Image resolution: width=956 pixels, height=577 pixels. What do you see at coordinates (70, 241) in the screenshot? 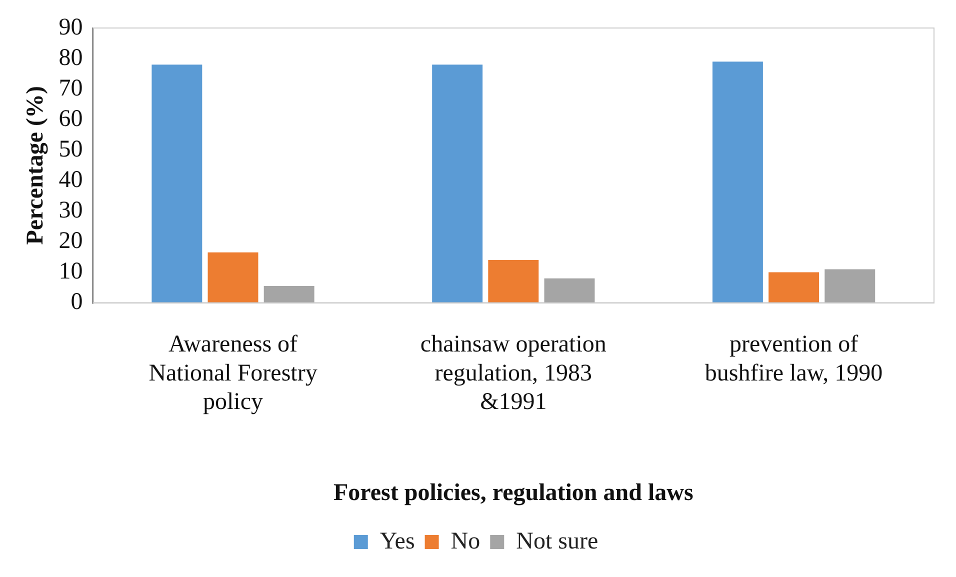
I see `y-tick-label: 20` at bounding box center [70, 241].